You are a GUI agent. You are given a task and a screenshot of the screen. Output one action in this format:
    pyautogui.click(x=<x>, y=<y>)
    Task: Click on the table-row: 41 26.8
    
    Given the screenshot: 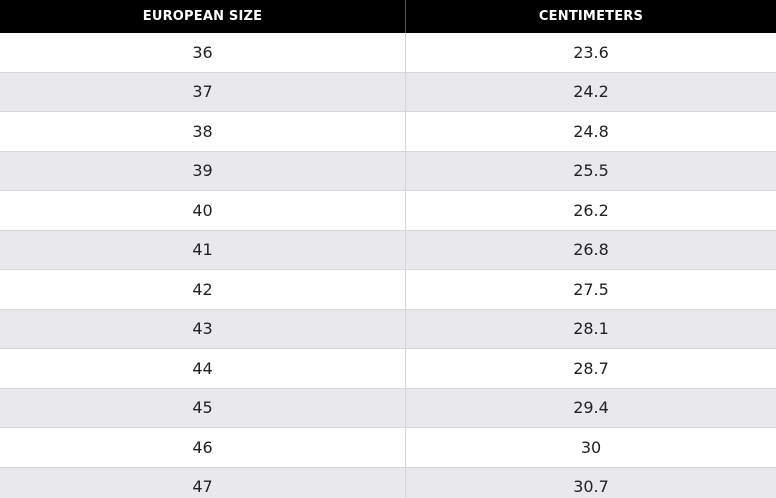 What is the action you would take?
    pyautogui.click(x=388, y=250)
    